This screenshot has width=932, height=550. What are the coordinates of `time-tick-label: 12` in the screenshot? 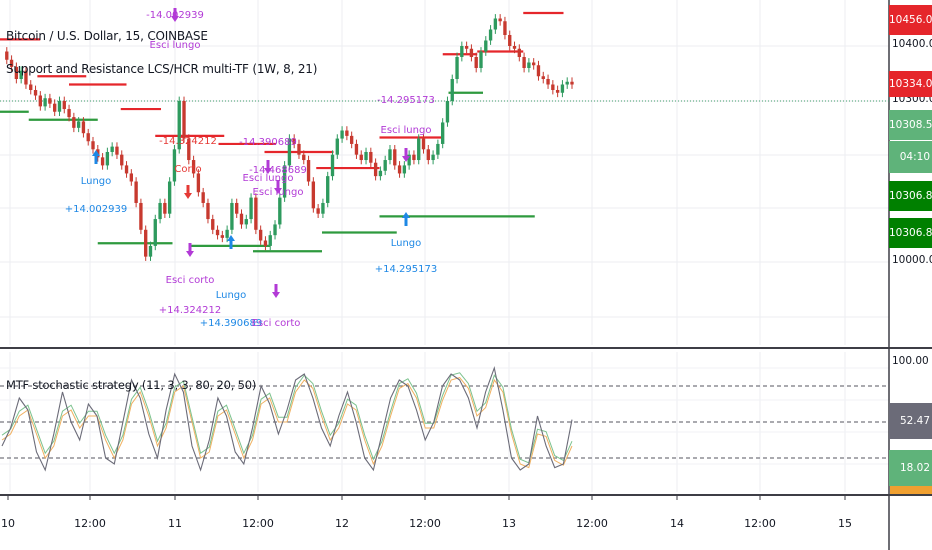 It's located at (342, 523).